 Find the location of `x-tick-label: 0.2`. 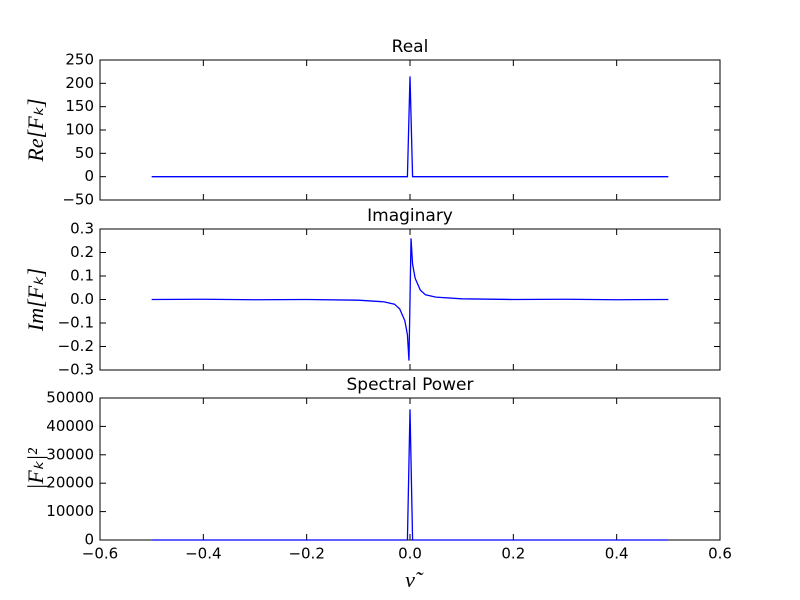

x-tick-label: 0.2 is located at coordinates (513, 554).